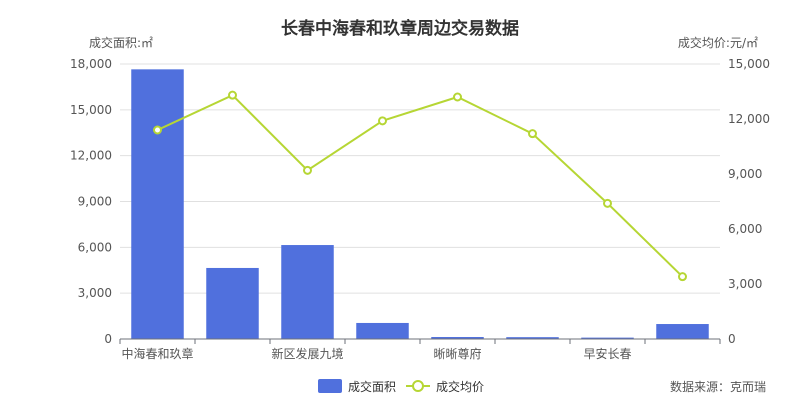 The image size is (800, 404). Describe the element at coordinates (121, 42) in the screenshot. I see `y-left-axis-label: 成交面积:㎡` at that location.